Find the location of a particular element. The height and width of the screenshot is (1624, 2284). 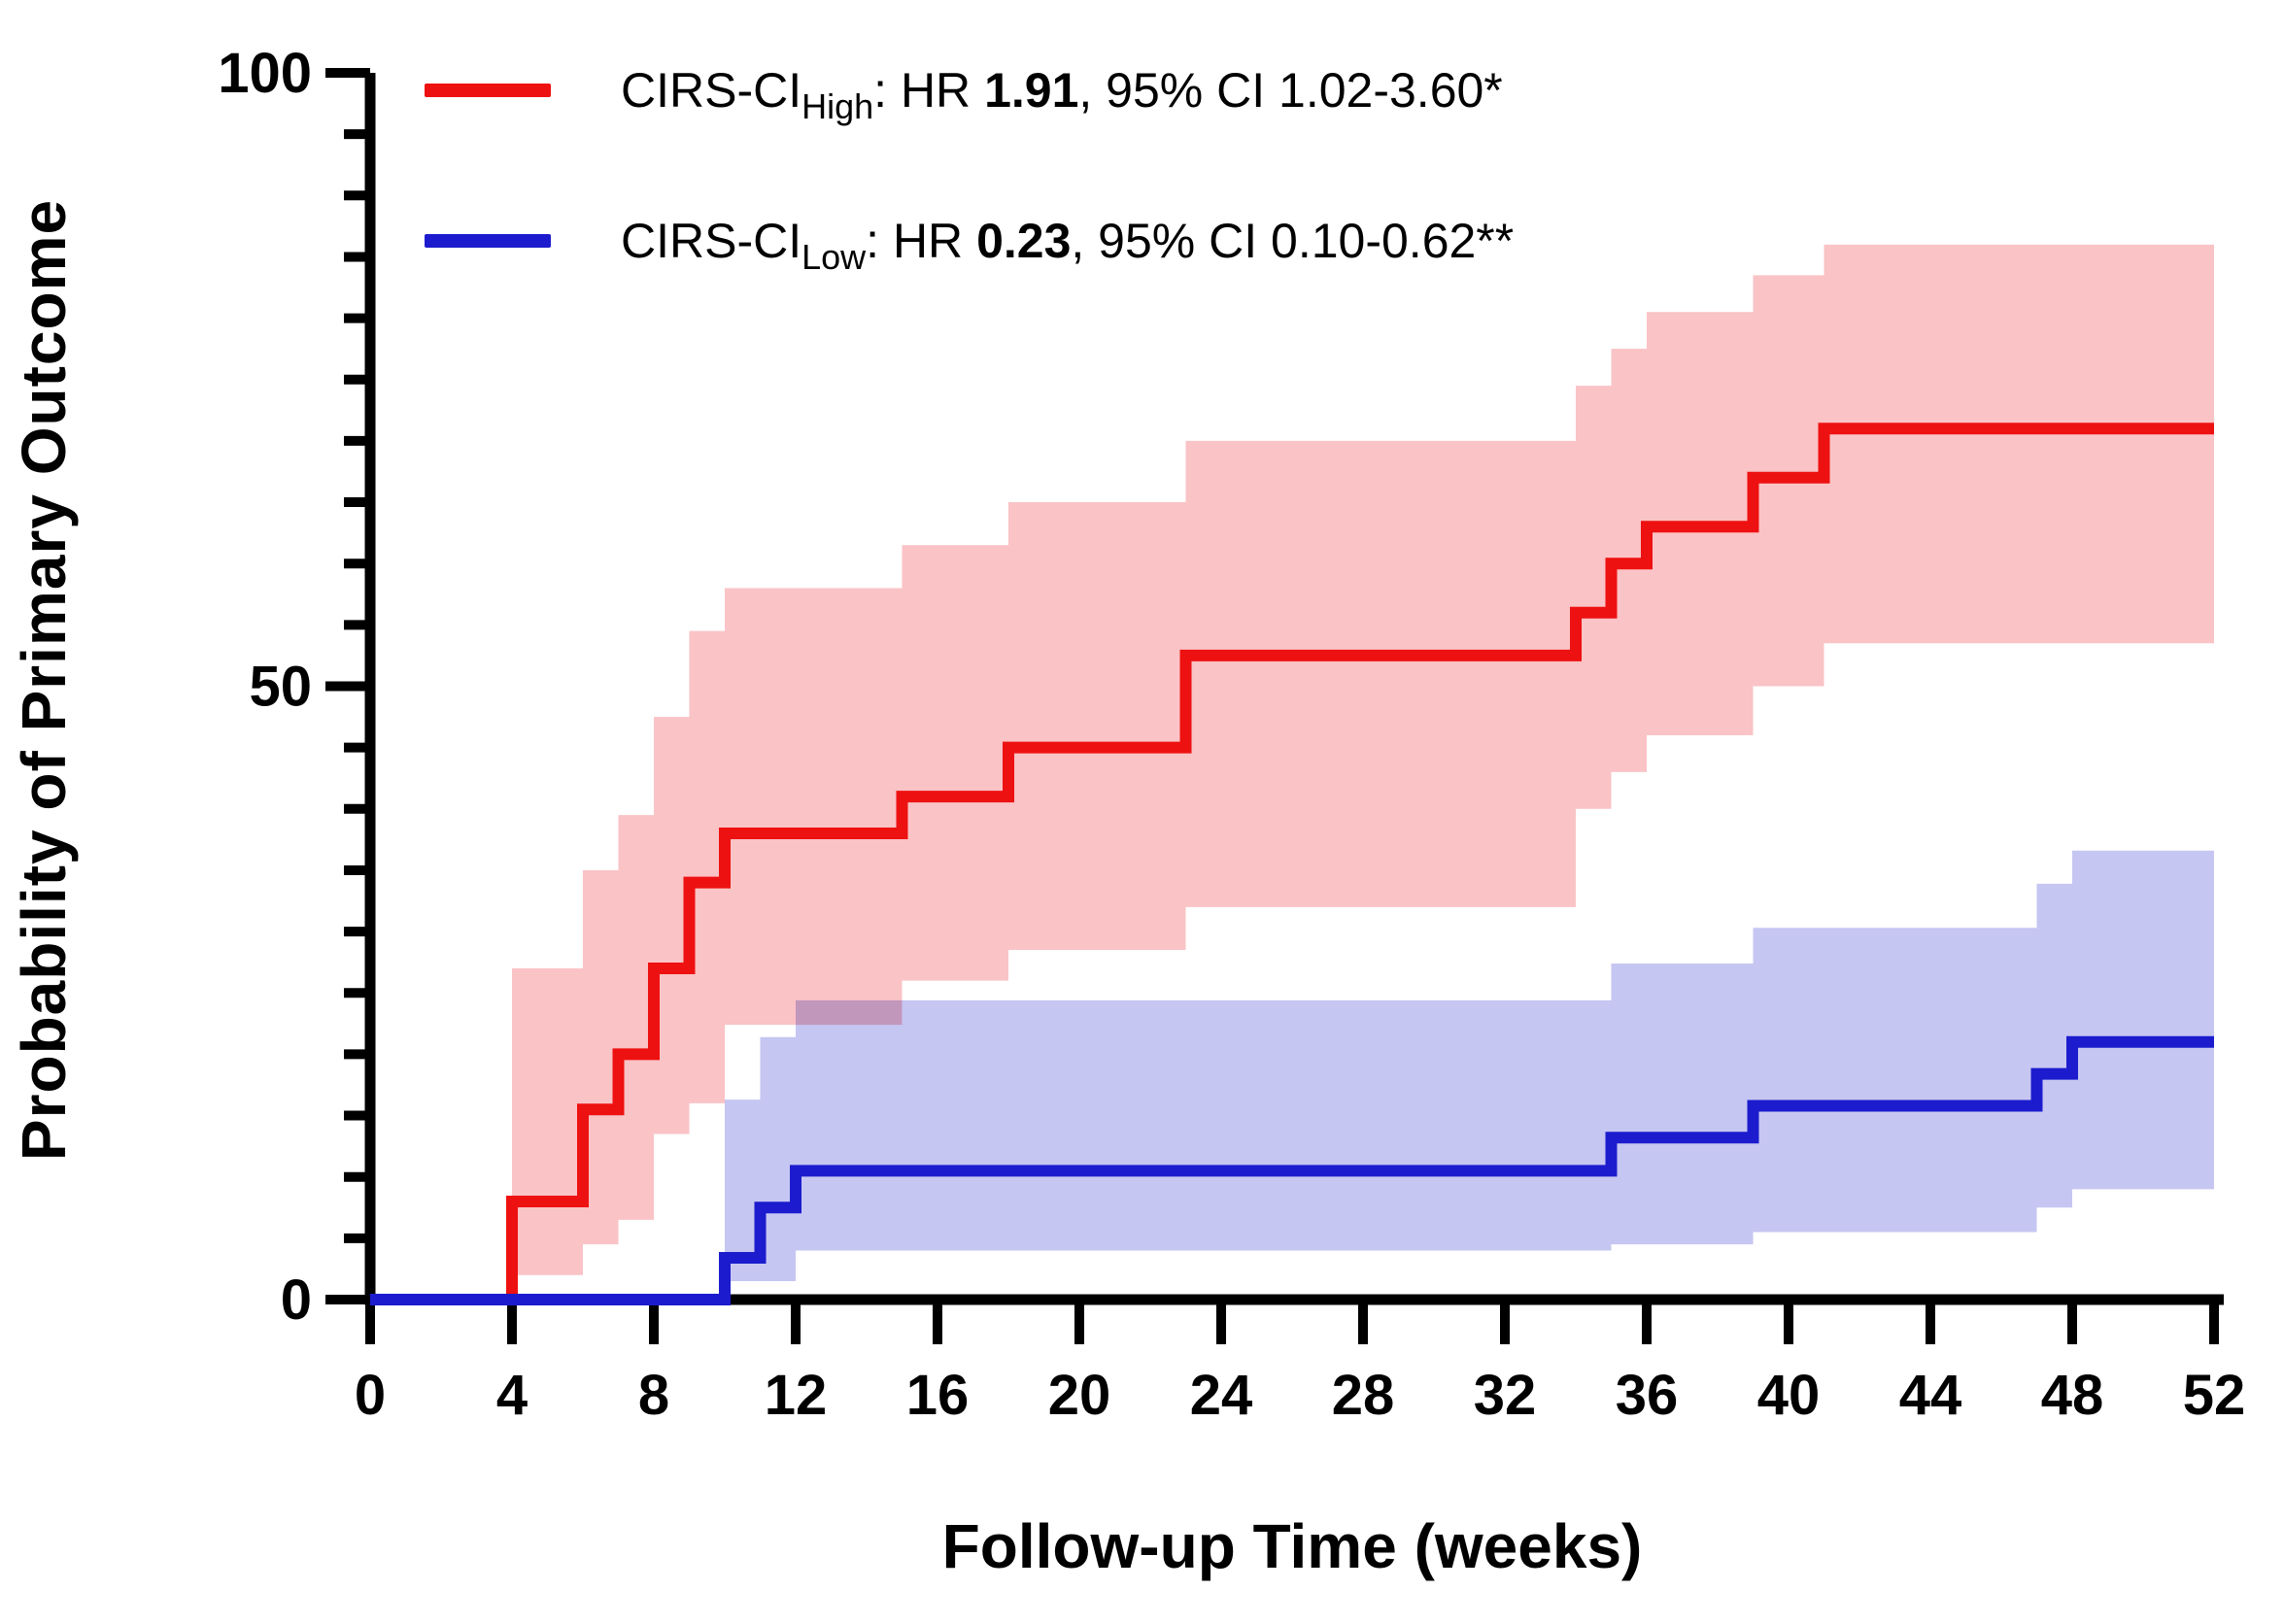

x-tick-label: 44 is located at coordinates (1930, 1395).